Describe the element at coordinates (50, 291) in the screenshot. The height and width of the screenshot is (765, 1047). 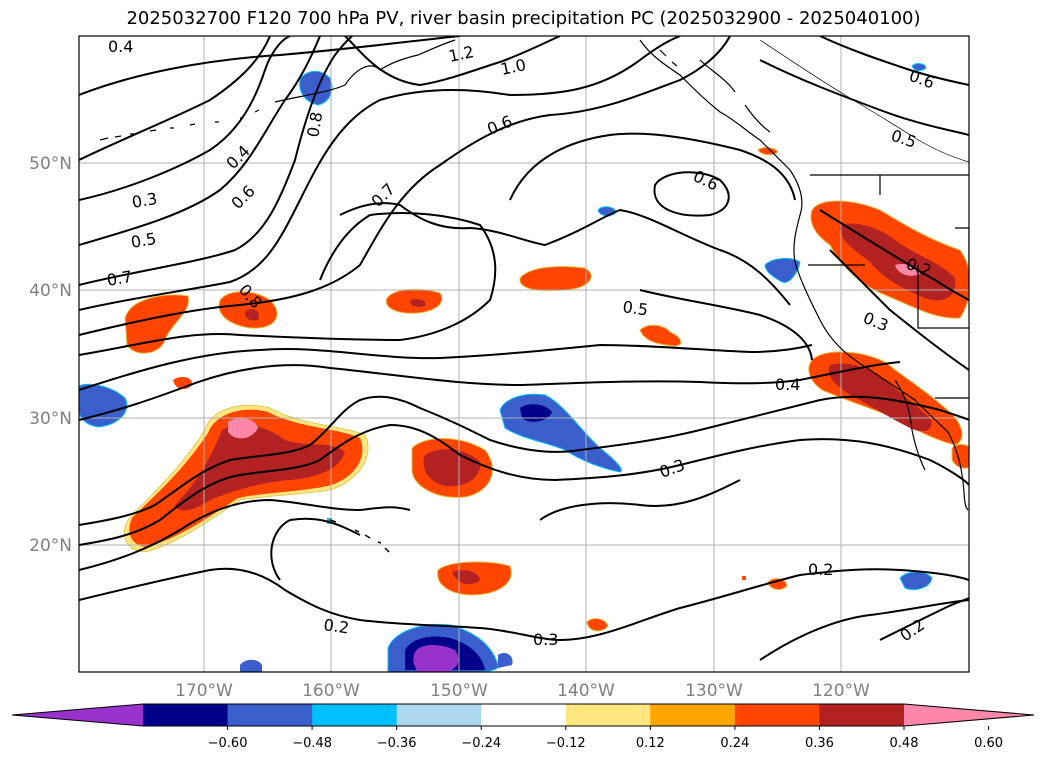
I see `lat-label-40n: 40°N` at that location.